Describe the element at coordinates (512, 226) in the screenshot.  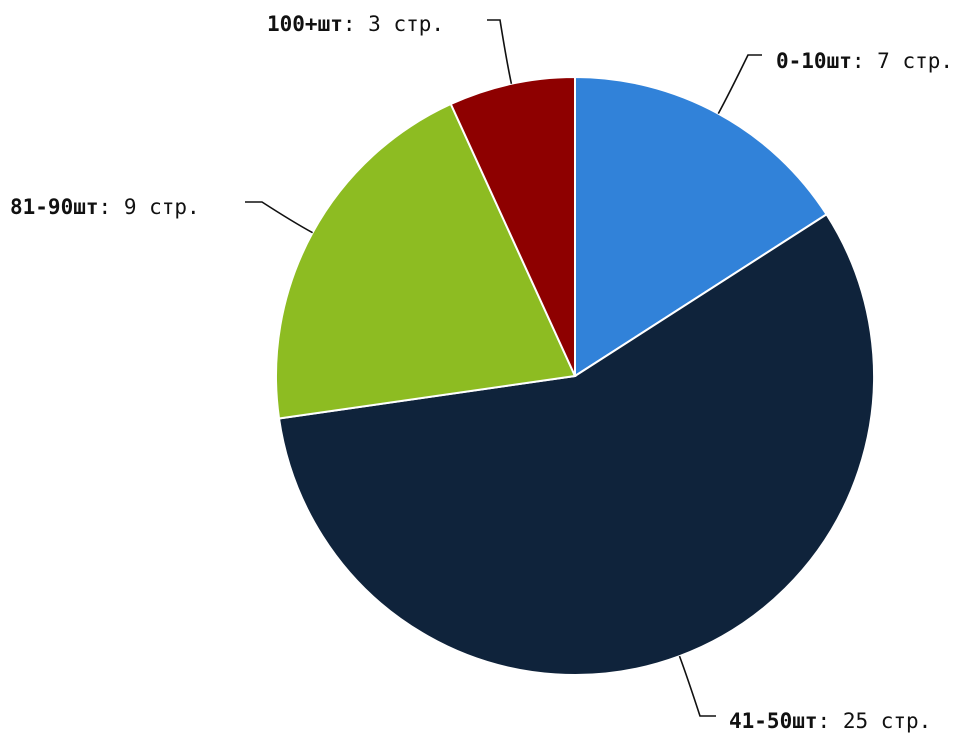
I see `pie-slice-100-plus` at that location.